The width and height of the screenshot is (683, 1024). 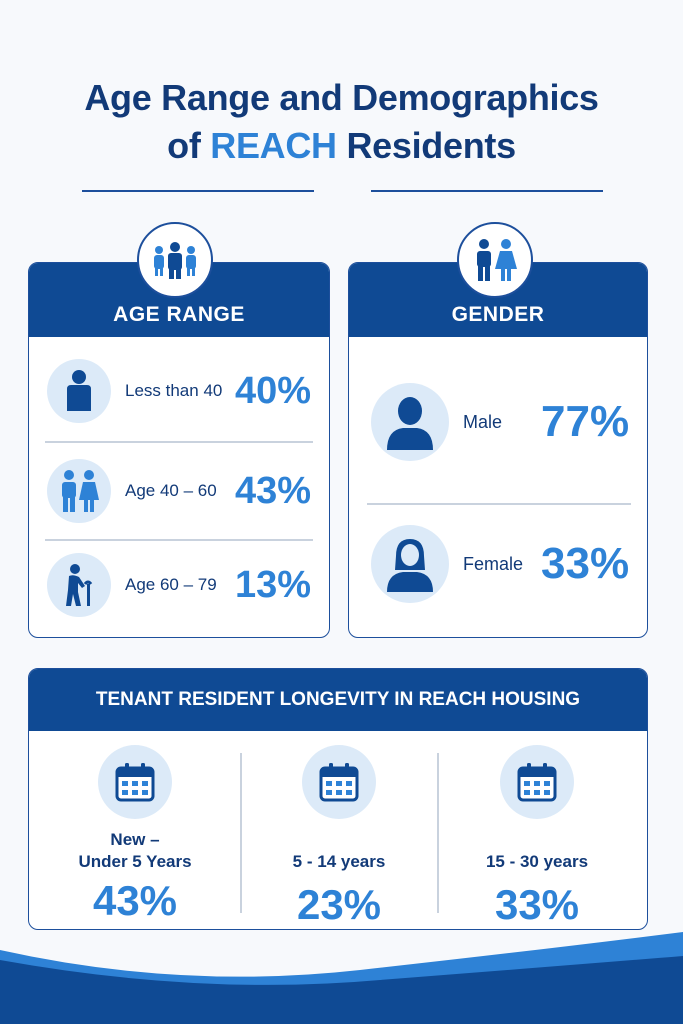 What do you see at coordinates (135, 861) in the screenshot?
I see `longevity-label-line2: Under 5 Years` at bounding box center [135, 861].